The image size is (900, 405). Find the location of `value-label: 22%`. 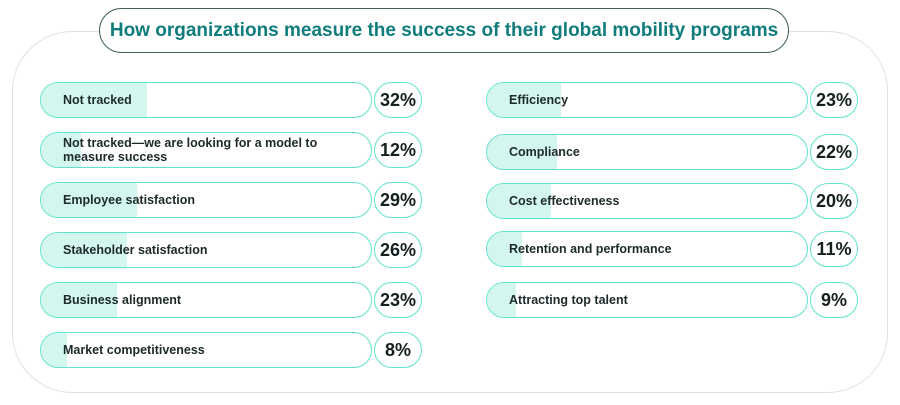

value-label: 22% is located at coordinates (834, 152).